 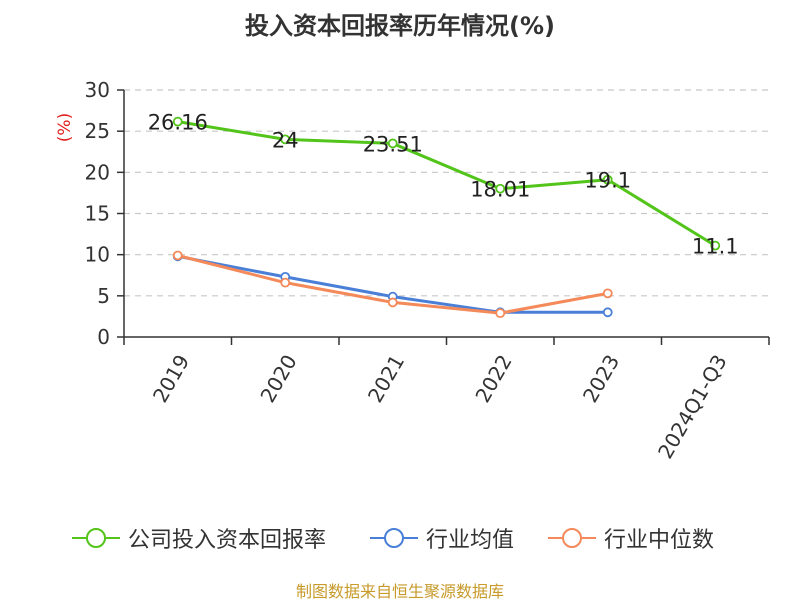 What do you see at coordinates (177, 255) in the screenshot?
I see `data-point-s2-2019` at bounding box center [177, 255].